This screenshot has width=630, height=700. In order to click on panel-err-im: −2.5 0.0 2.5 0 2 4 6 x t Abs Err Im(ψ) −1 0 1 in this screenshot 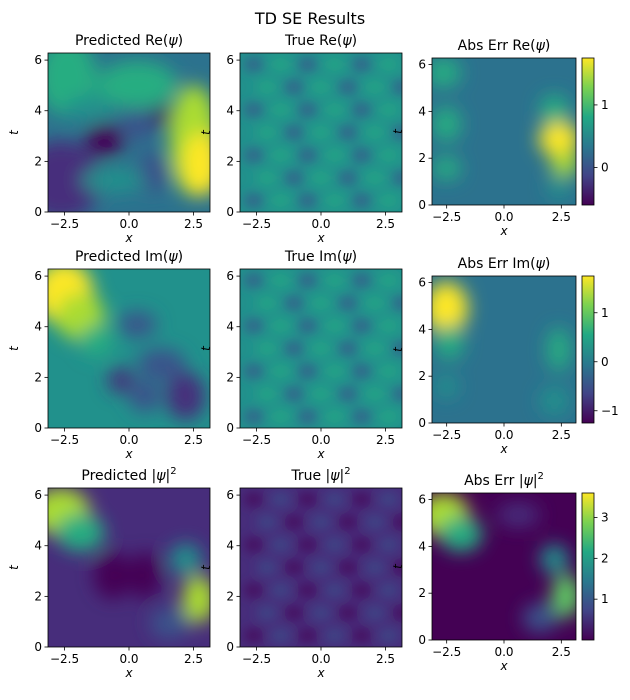, I will do `click(505, 356)`.